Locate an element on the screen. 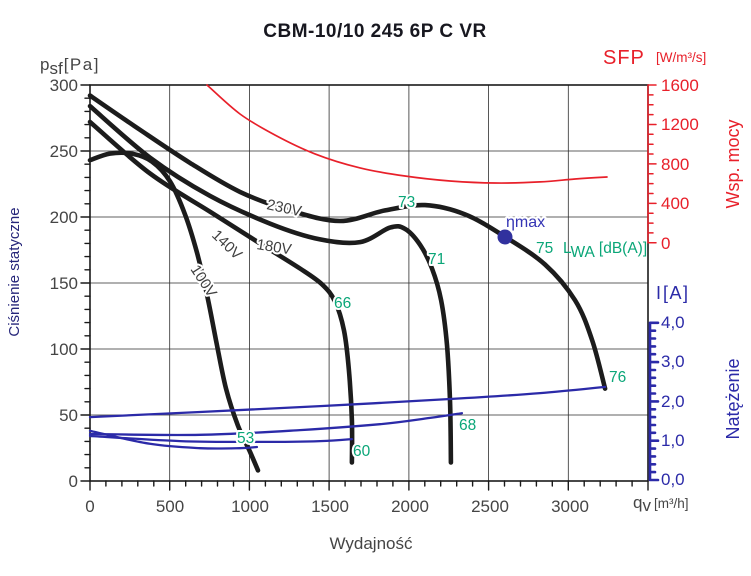 The image size is (751, 576). eta-max-point is located at coordinates (505, 237).